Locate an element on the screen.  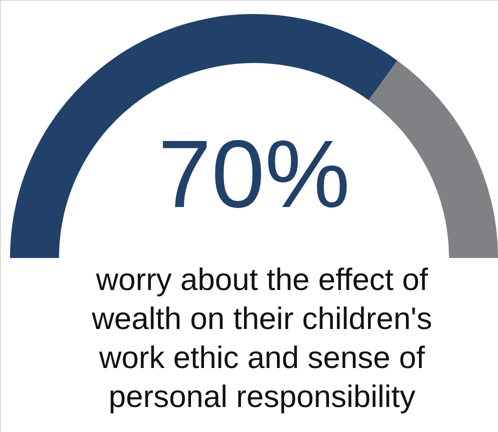
text: worry about the effect of is located at coordinates (261, 279).